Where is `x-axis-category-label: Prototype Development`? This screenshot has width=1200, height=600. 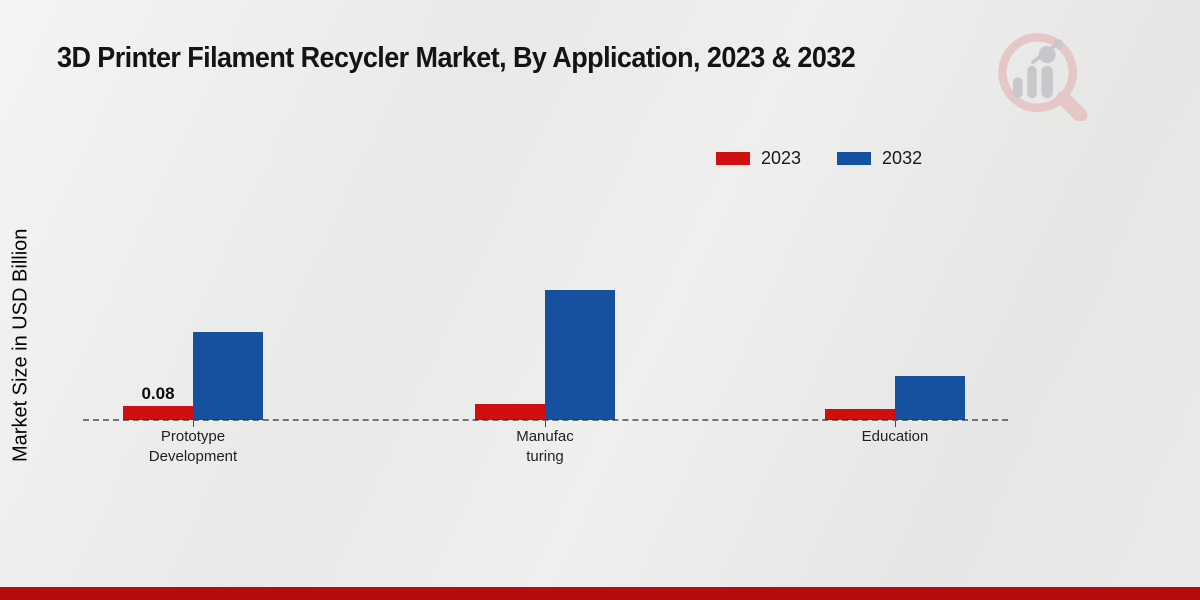 x-axis-category-label: Prototype Development is located at coordinates (193, 446).